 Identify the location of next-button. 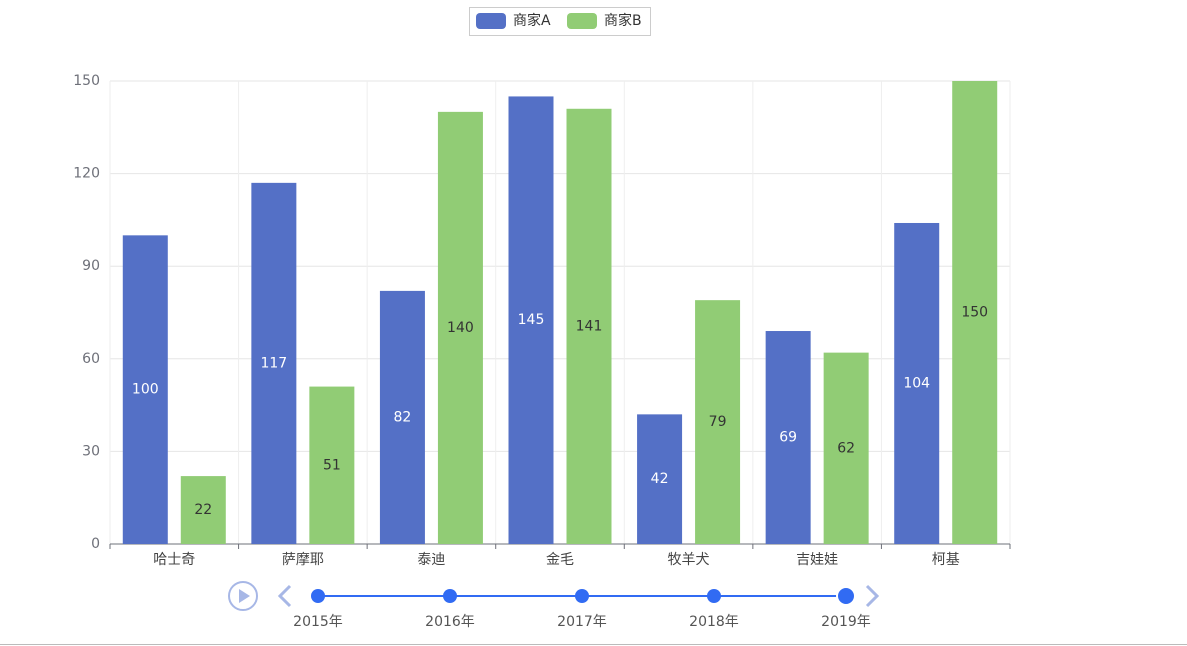
(872, 596).